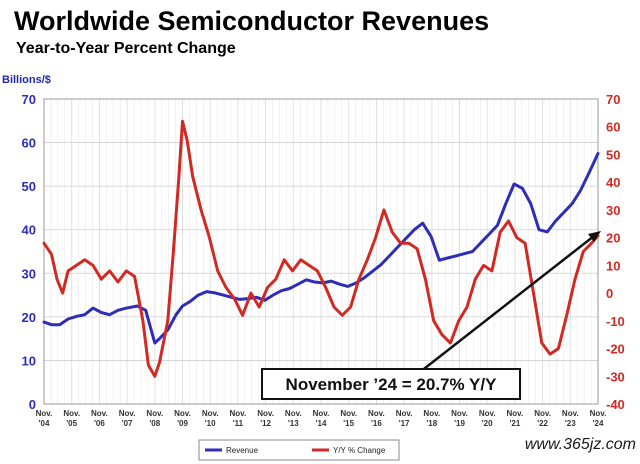 The height and width of the screenshot is (464, 640). What do you see at coordinates (598, 423) in the screenshot?
I see `x-tick-label: '24` at bounding box center [598, 423].